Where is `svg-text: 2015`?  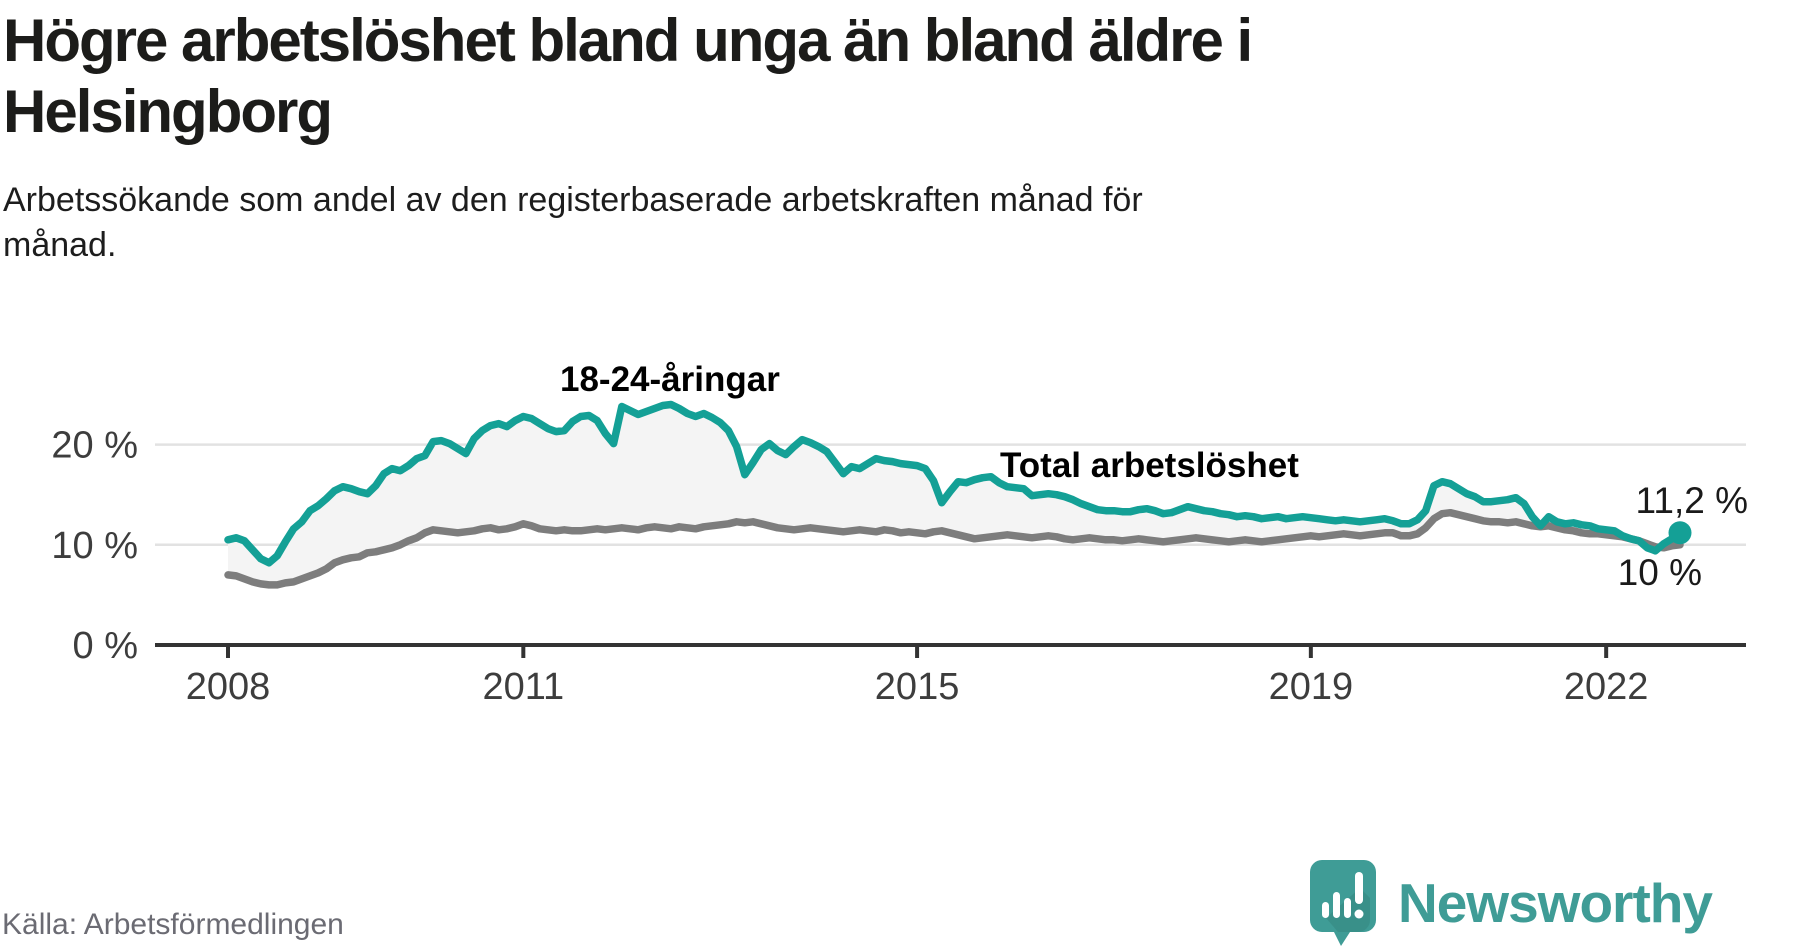
svg-text: 2015 is located at coordinates (917, 687).